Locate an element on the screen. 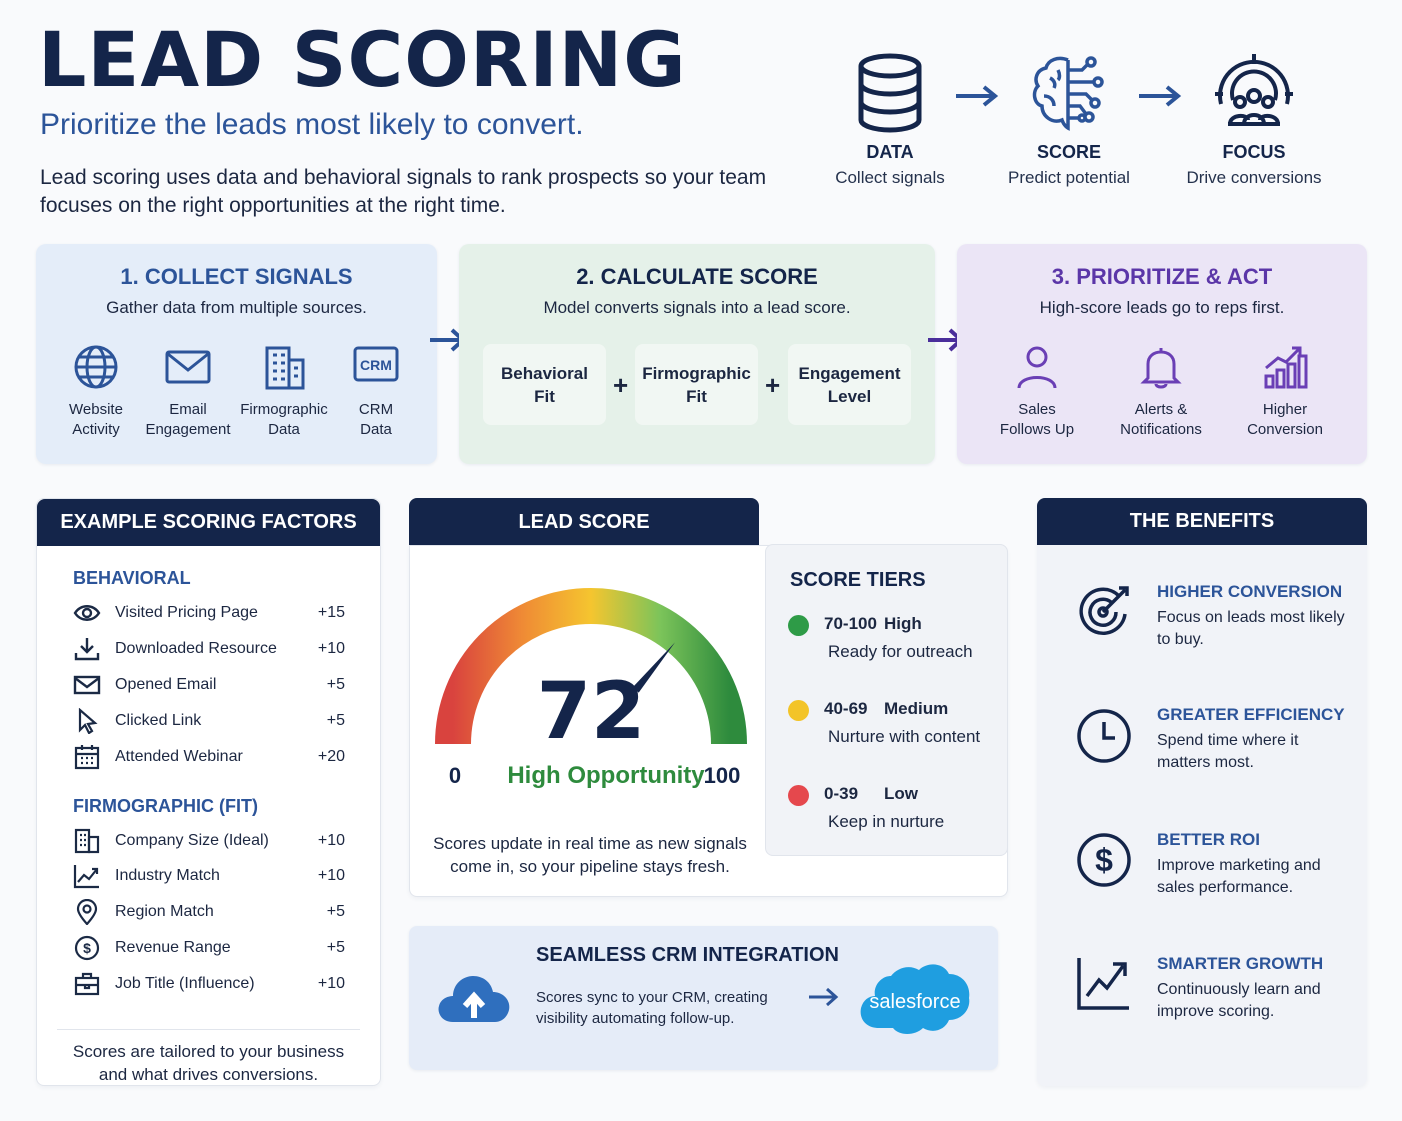  behavioral-fit-box: Behavioral Fit is located at coordinates (544, 384).